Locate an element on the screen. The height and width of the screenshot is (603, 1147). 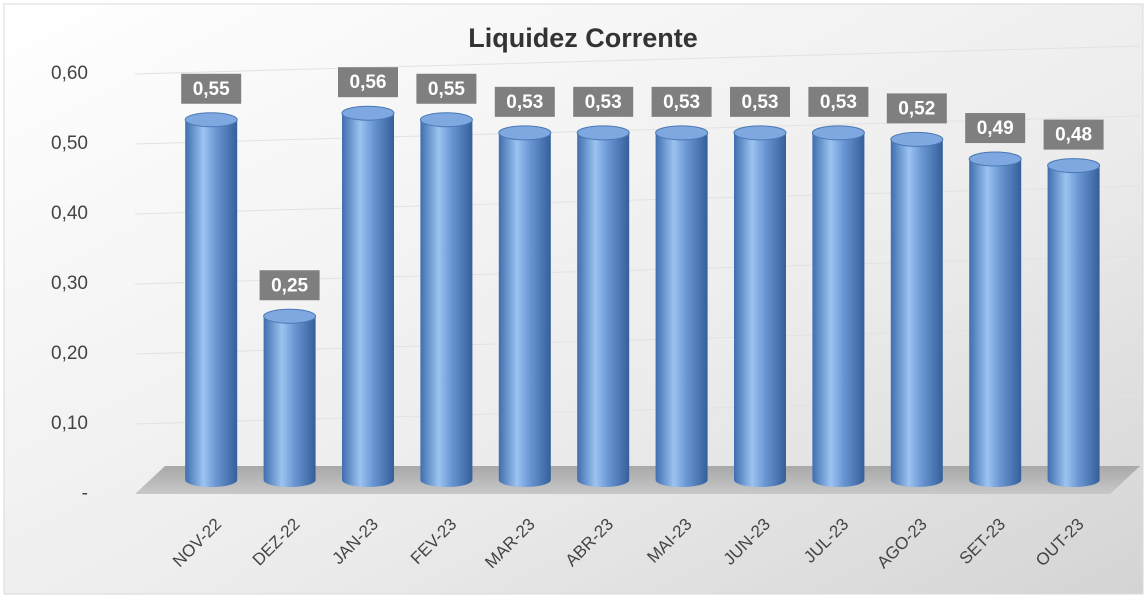
data-label: 0,52 is located at coordinates (916, 108).